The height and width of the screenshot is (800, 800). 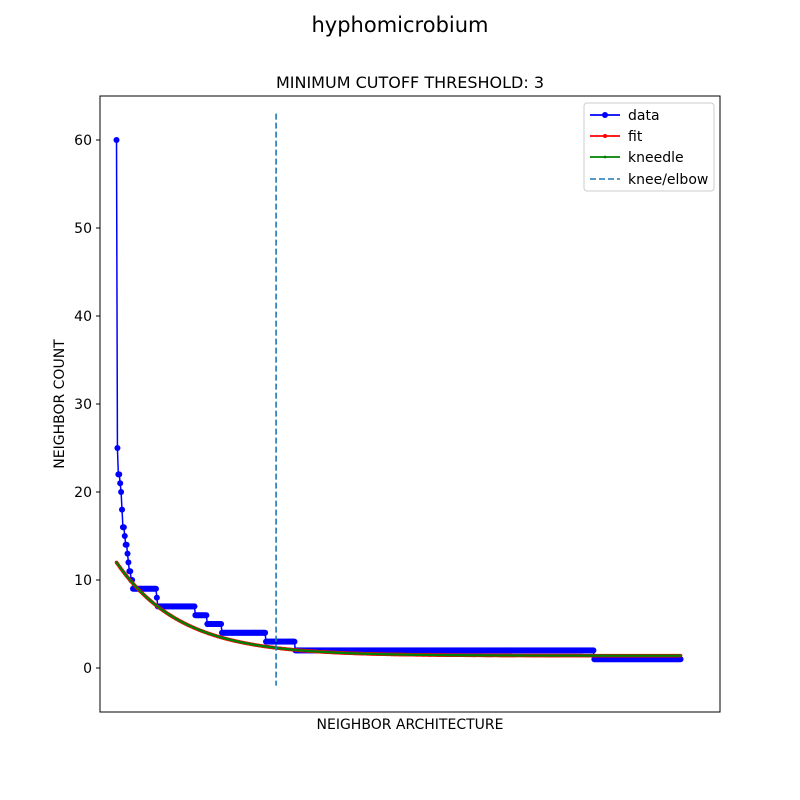 What do you see at coordinates (399, 25) in the screenshot?
I see `figure-suptitle: hyphomicrobium` at bounding box center [399, 25].